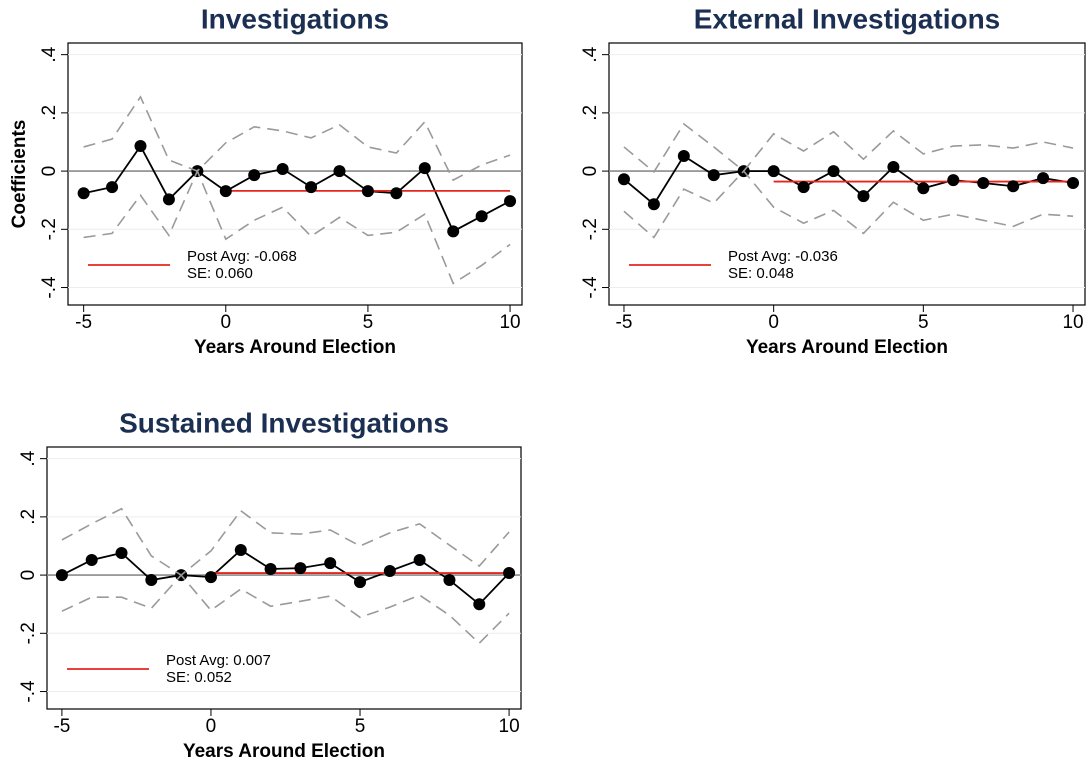 This screenshot has width=1089, height=767. I want to click on legend-se: SE: 0.060, so click(220, 273).